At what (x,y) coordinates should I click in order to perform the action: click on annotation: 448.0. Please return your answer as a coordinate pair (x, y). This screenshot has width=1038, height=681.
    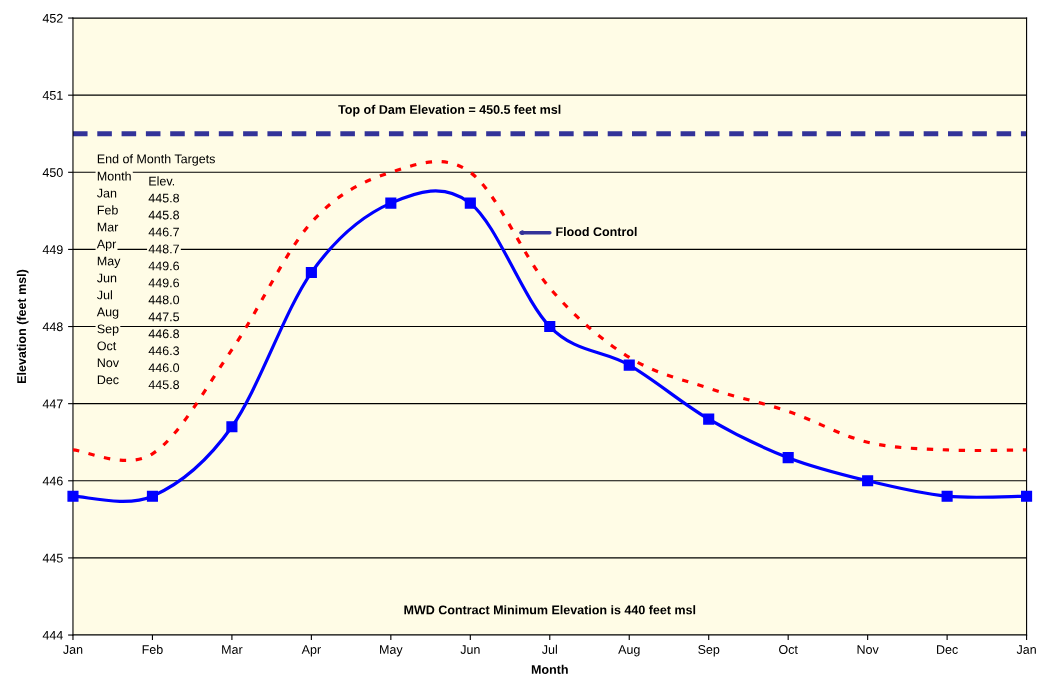
    Looking at the image, I should click on (164, 300).